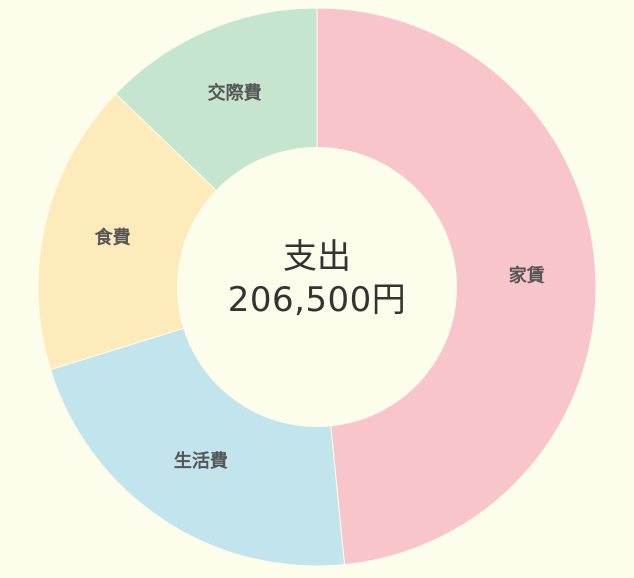  What do you see at coordinates (527, 276) in the screenshot?
I see `slice-label-rent: 家賃` at bounding box center [527, 276].